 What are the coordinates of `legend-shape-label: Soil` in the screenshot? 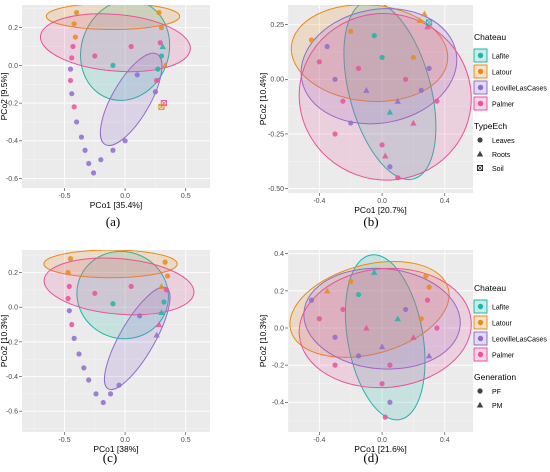 It's located at (498, 169).